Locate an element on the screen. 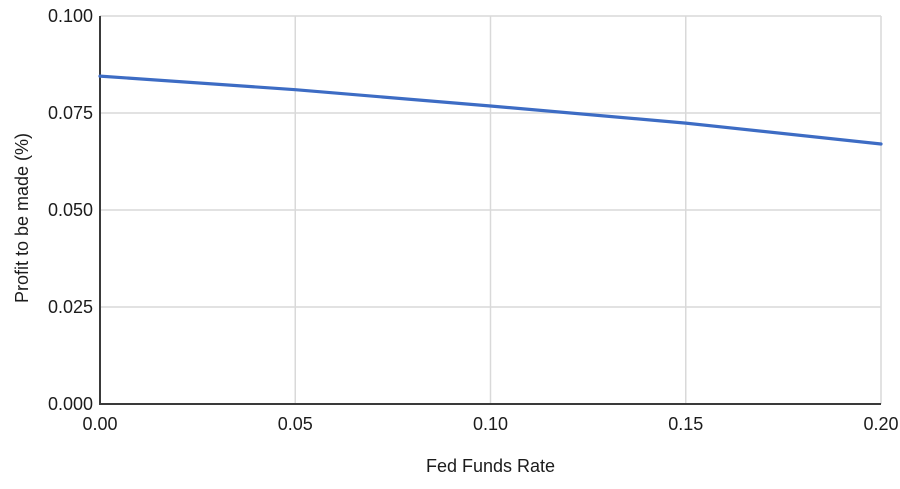  y-tick-label: 0.100 is located at coordinates (70, 16).